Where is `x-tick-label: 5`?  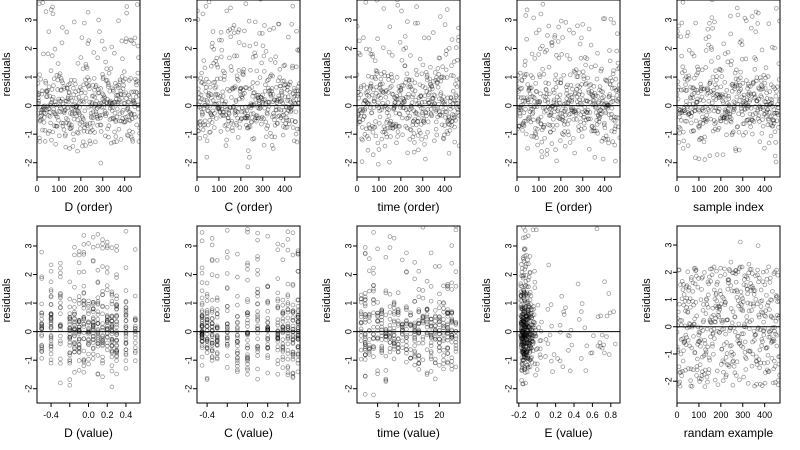
x-tick-label: 5 is located at coordinates (377, 415).